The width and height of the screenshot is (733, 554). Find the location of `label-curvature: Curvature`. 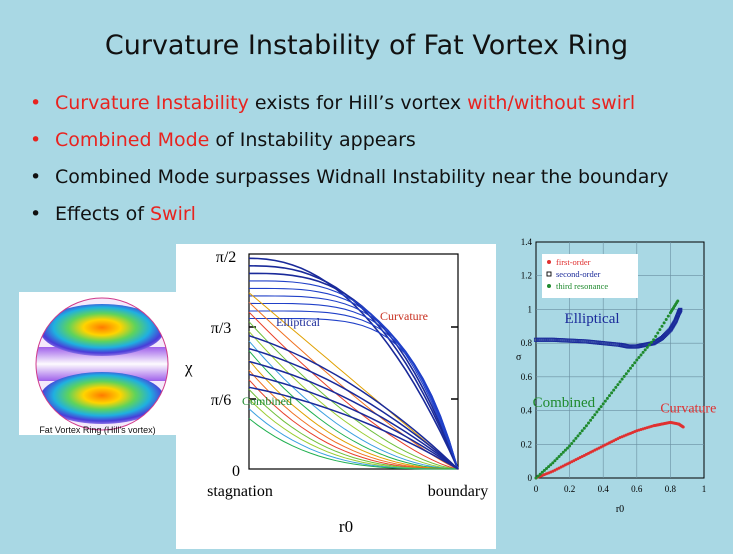

label-curvature: Curvature is located at coordinates (404, 316).